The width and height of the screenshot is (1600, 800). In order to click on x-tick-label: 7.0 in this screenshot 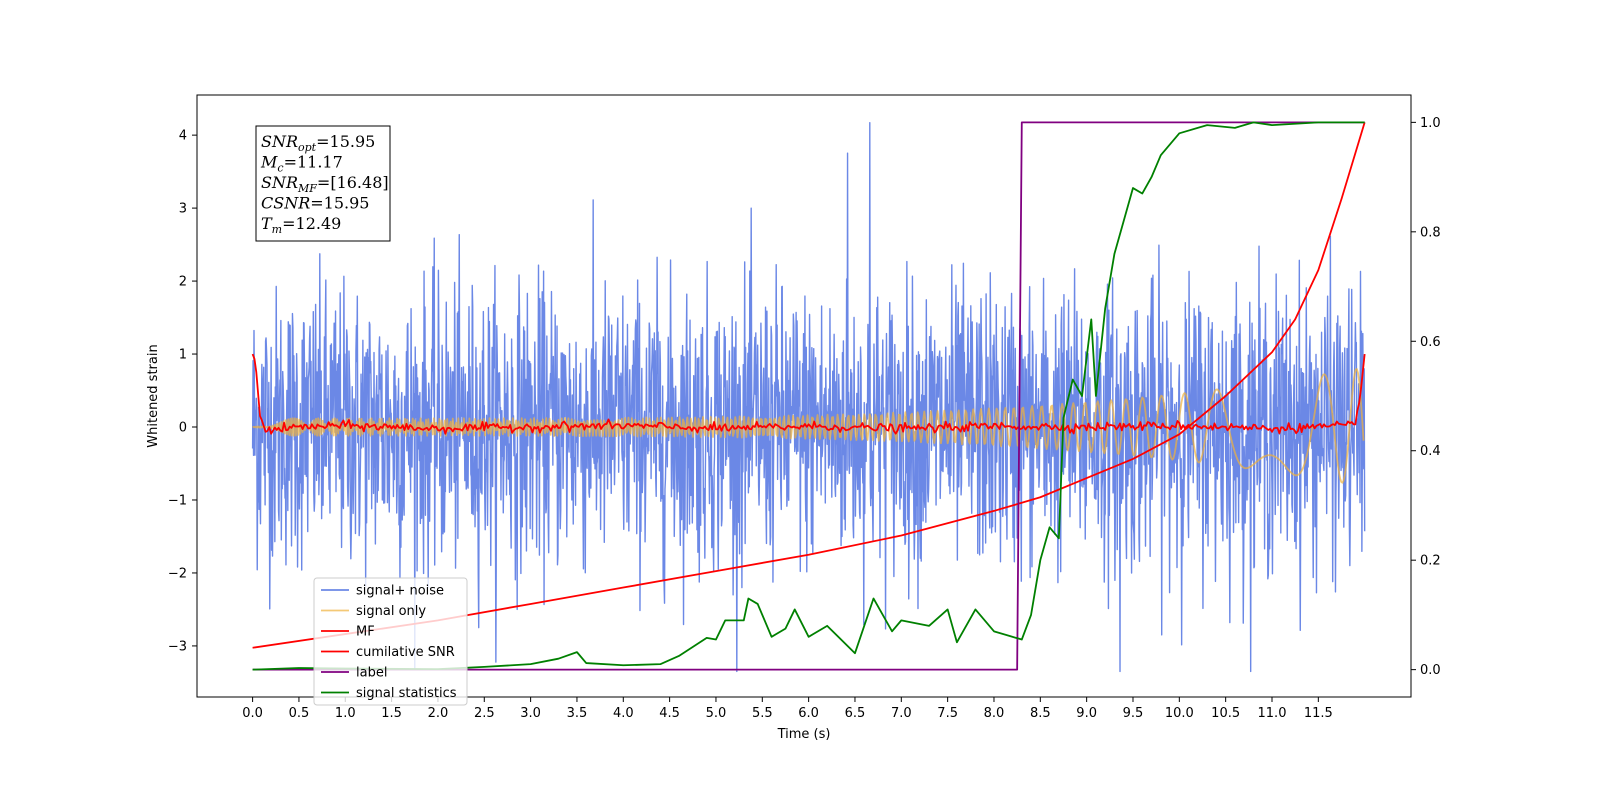, I will do `click(901, 713)`.